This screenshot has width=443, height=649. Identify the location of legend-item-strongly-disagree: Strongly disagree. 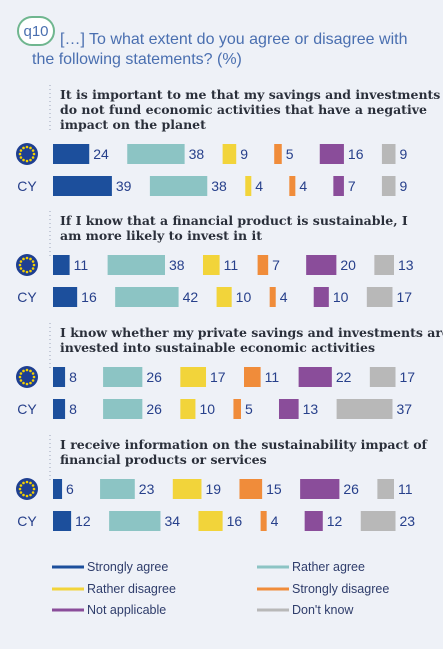
(323, 589).